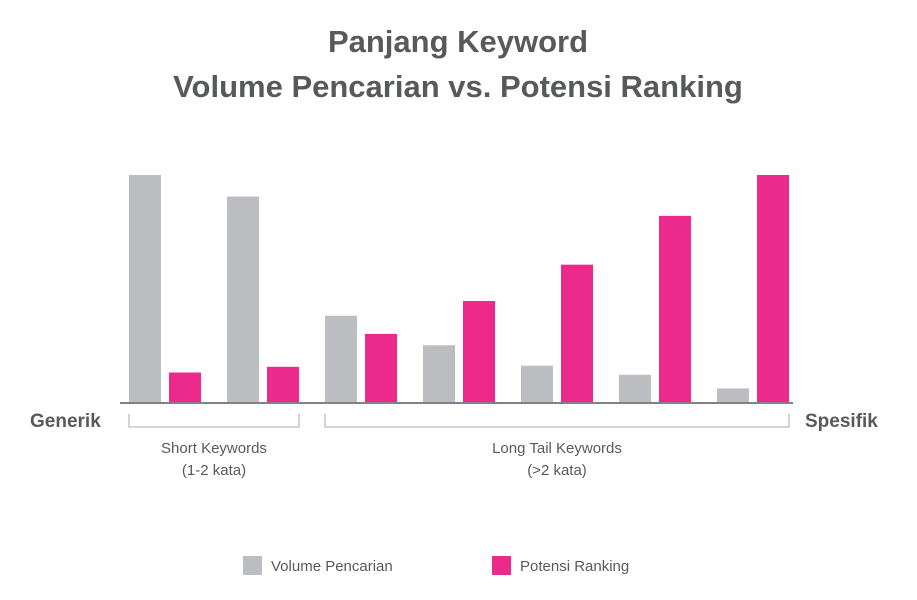  I want to click on legend-label-2: Potensi Ranking, so click(574, 566).